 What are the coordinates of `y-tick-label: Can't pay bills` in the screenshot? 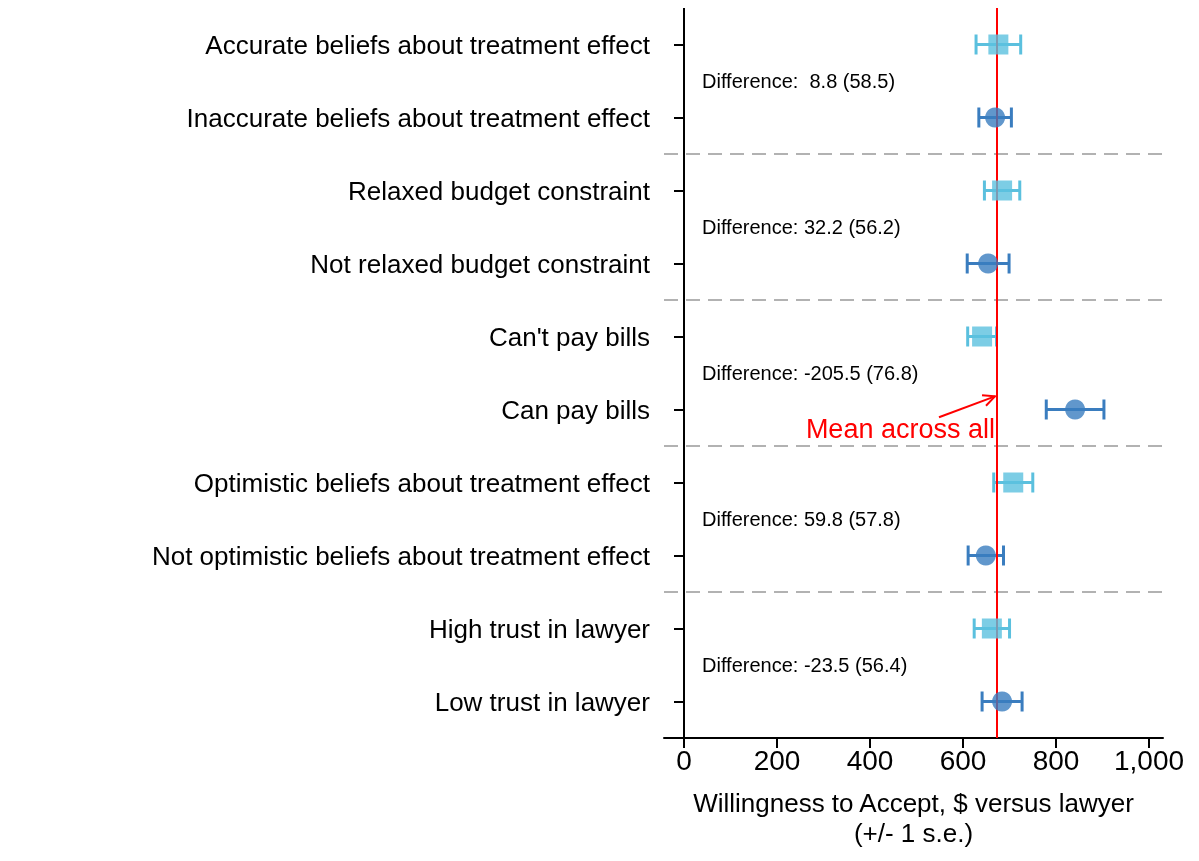 It's located at (569, 336).